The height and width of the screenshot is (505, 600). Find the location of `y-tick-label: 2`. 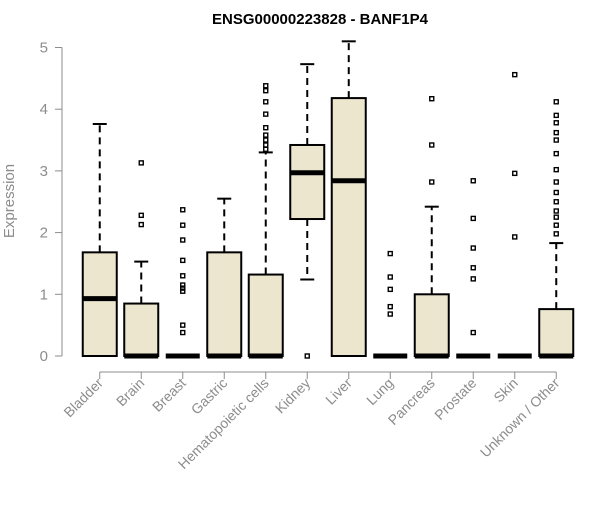

y-tick-label: 2 is located at coordinates (44, 233).